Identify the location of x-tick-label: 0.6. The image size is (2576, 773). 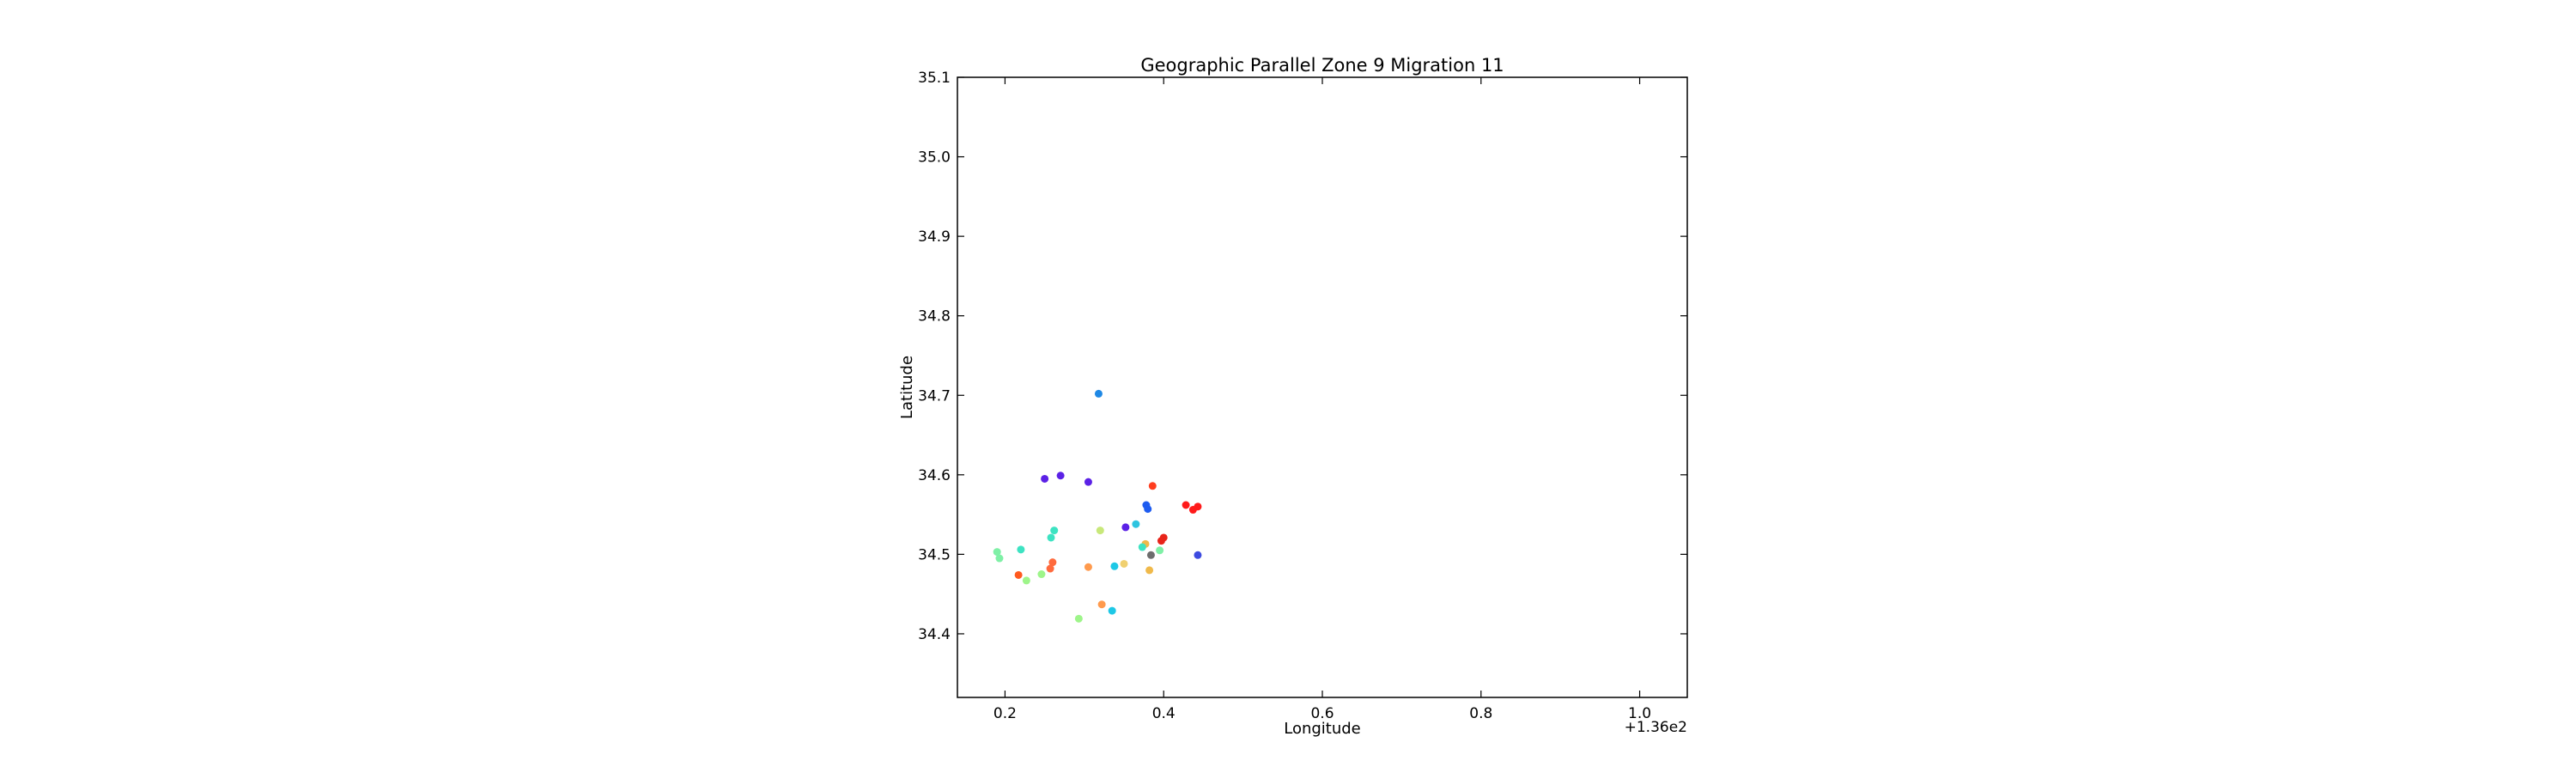
(1322, 713).